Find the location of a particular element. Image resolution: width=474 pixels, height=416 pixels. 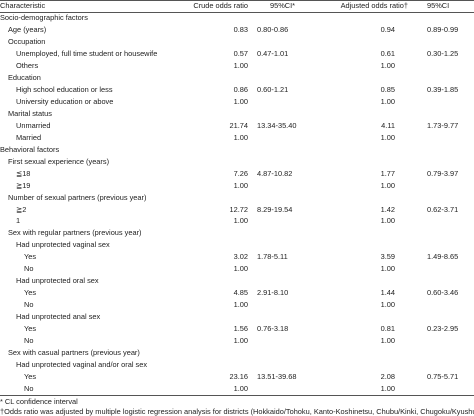

adjusted-ci: 0.79-3.97 is located at coordinates (443, 173).